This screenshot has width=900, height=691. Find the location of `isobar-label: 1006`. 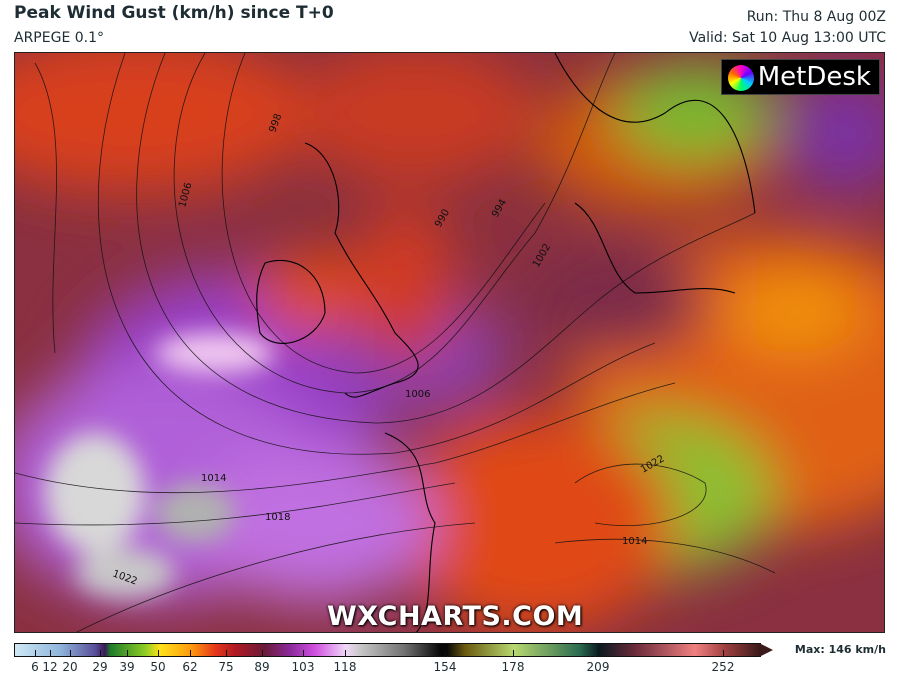

isobar-label: 1006 is located at coordinates (417, 394).